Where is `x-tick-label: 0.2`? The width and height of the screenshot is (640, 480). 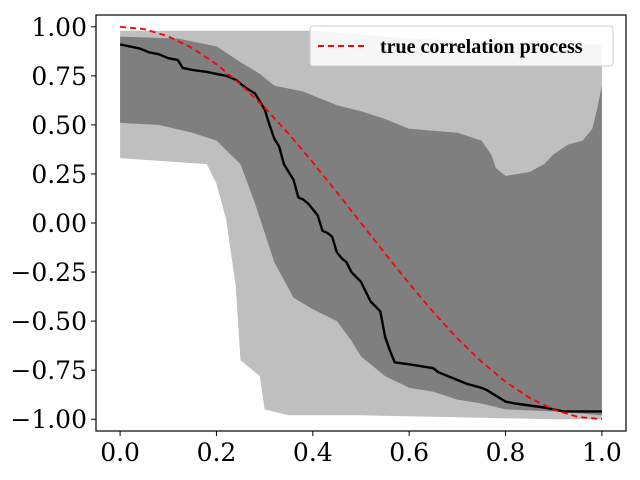
x-tick-label: 0.2 is located at coordinates (217, 452).